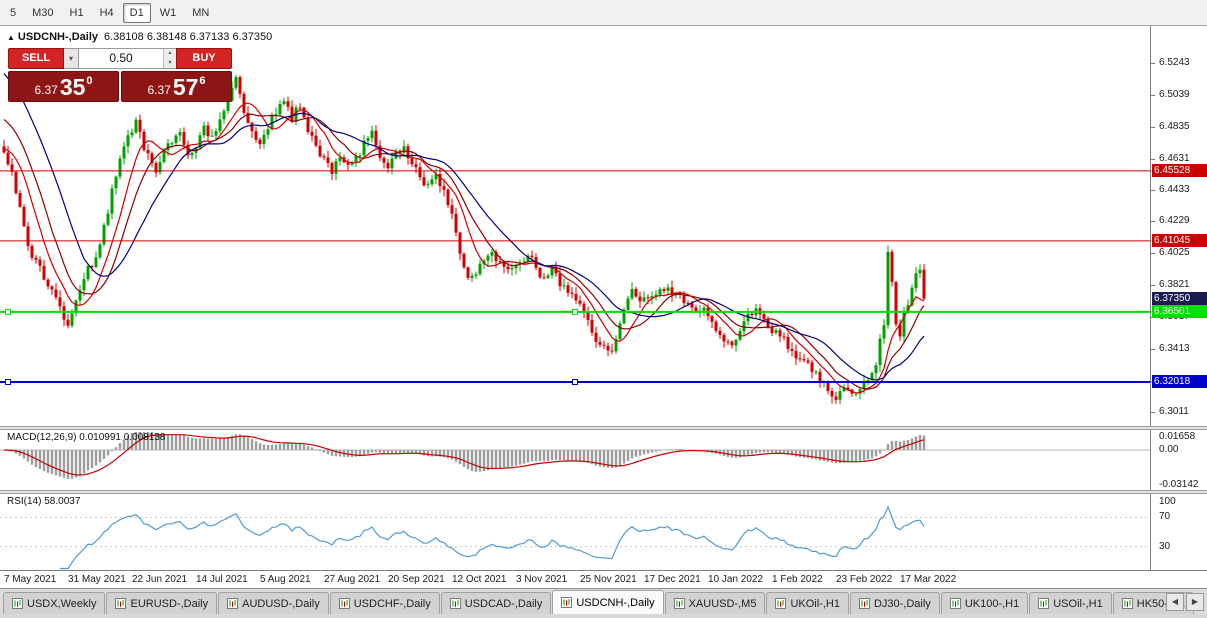 Image resolution: width=1207 pixels, height=618 pixels. I want to click on one-click-trading-panel: SELL ▾ 0.50 ▴ ▾ BUY 6.37 35 0 6.37 57 6, so click(120, 75).